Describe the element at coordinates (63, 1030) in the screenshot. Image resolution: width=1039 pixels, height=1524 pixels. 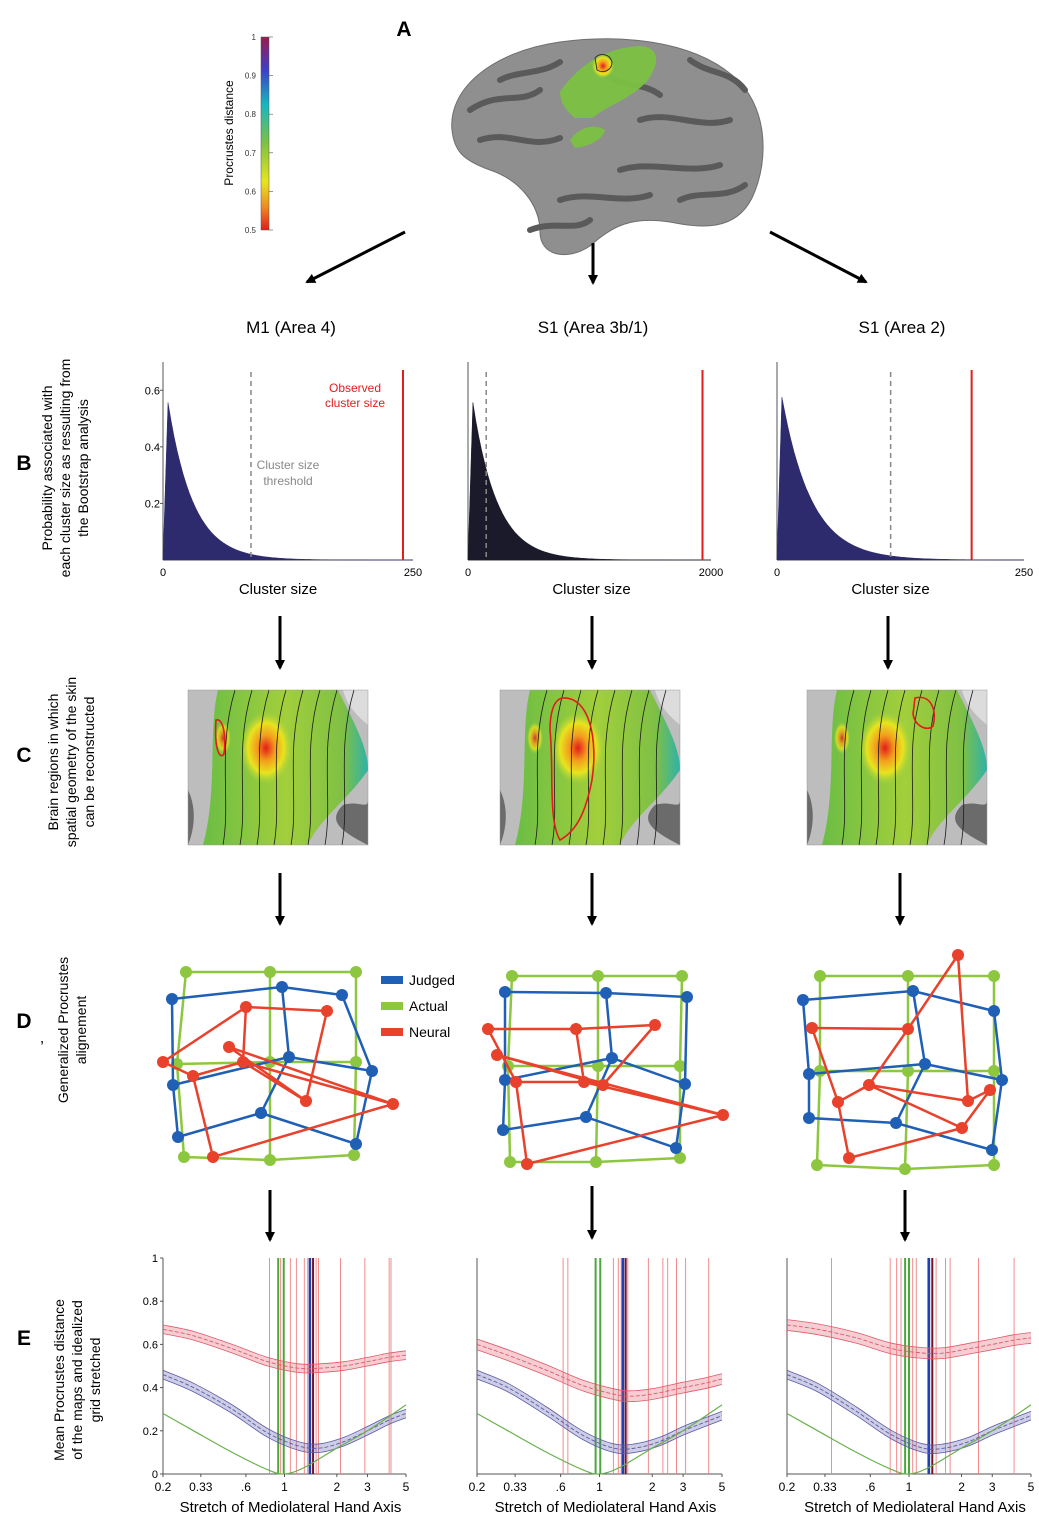
I see `row-label-d-line1: Generalized Procrustes` at that location.